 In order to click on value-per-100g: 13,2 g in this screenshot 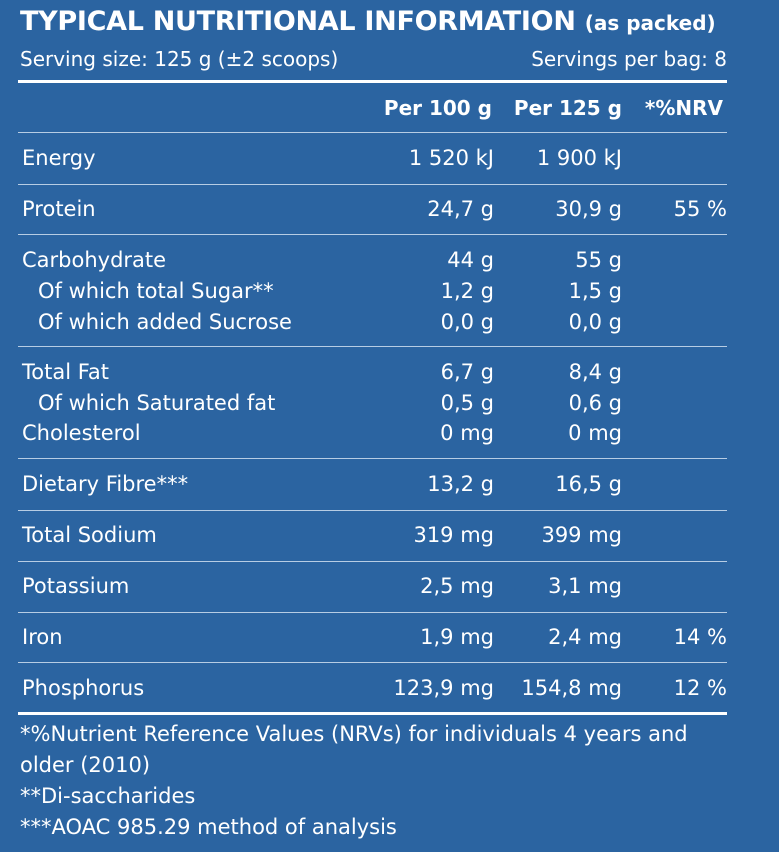, I will do `click(460, 484)`.